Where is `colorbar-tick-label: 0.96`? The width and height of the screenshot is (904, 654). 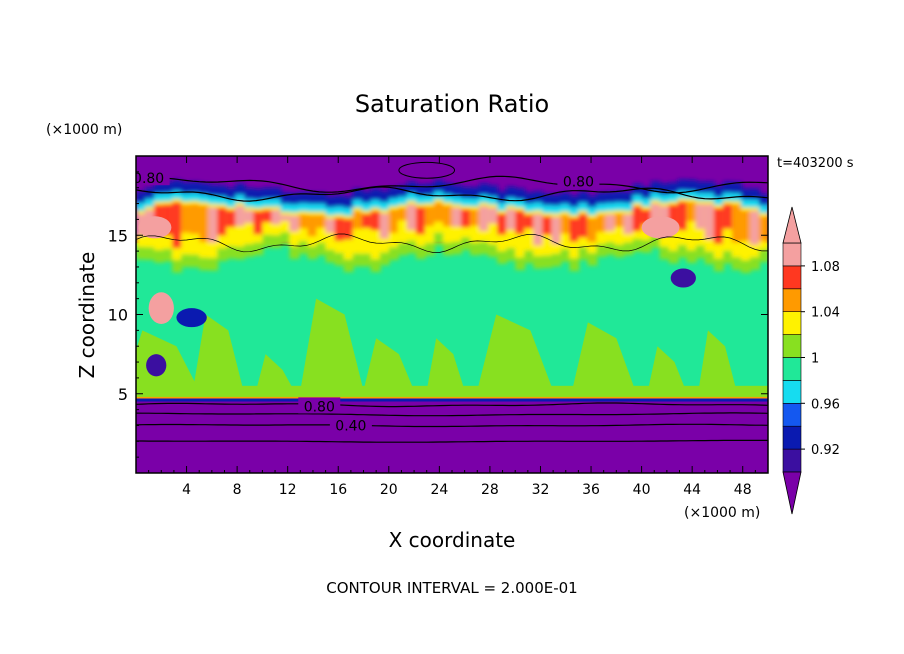
colorbar-tick-label: 0.96 is located at coordinates (825, 404).